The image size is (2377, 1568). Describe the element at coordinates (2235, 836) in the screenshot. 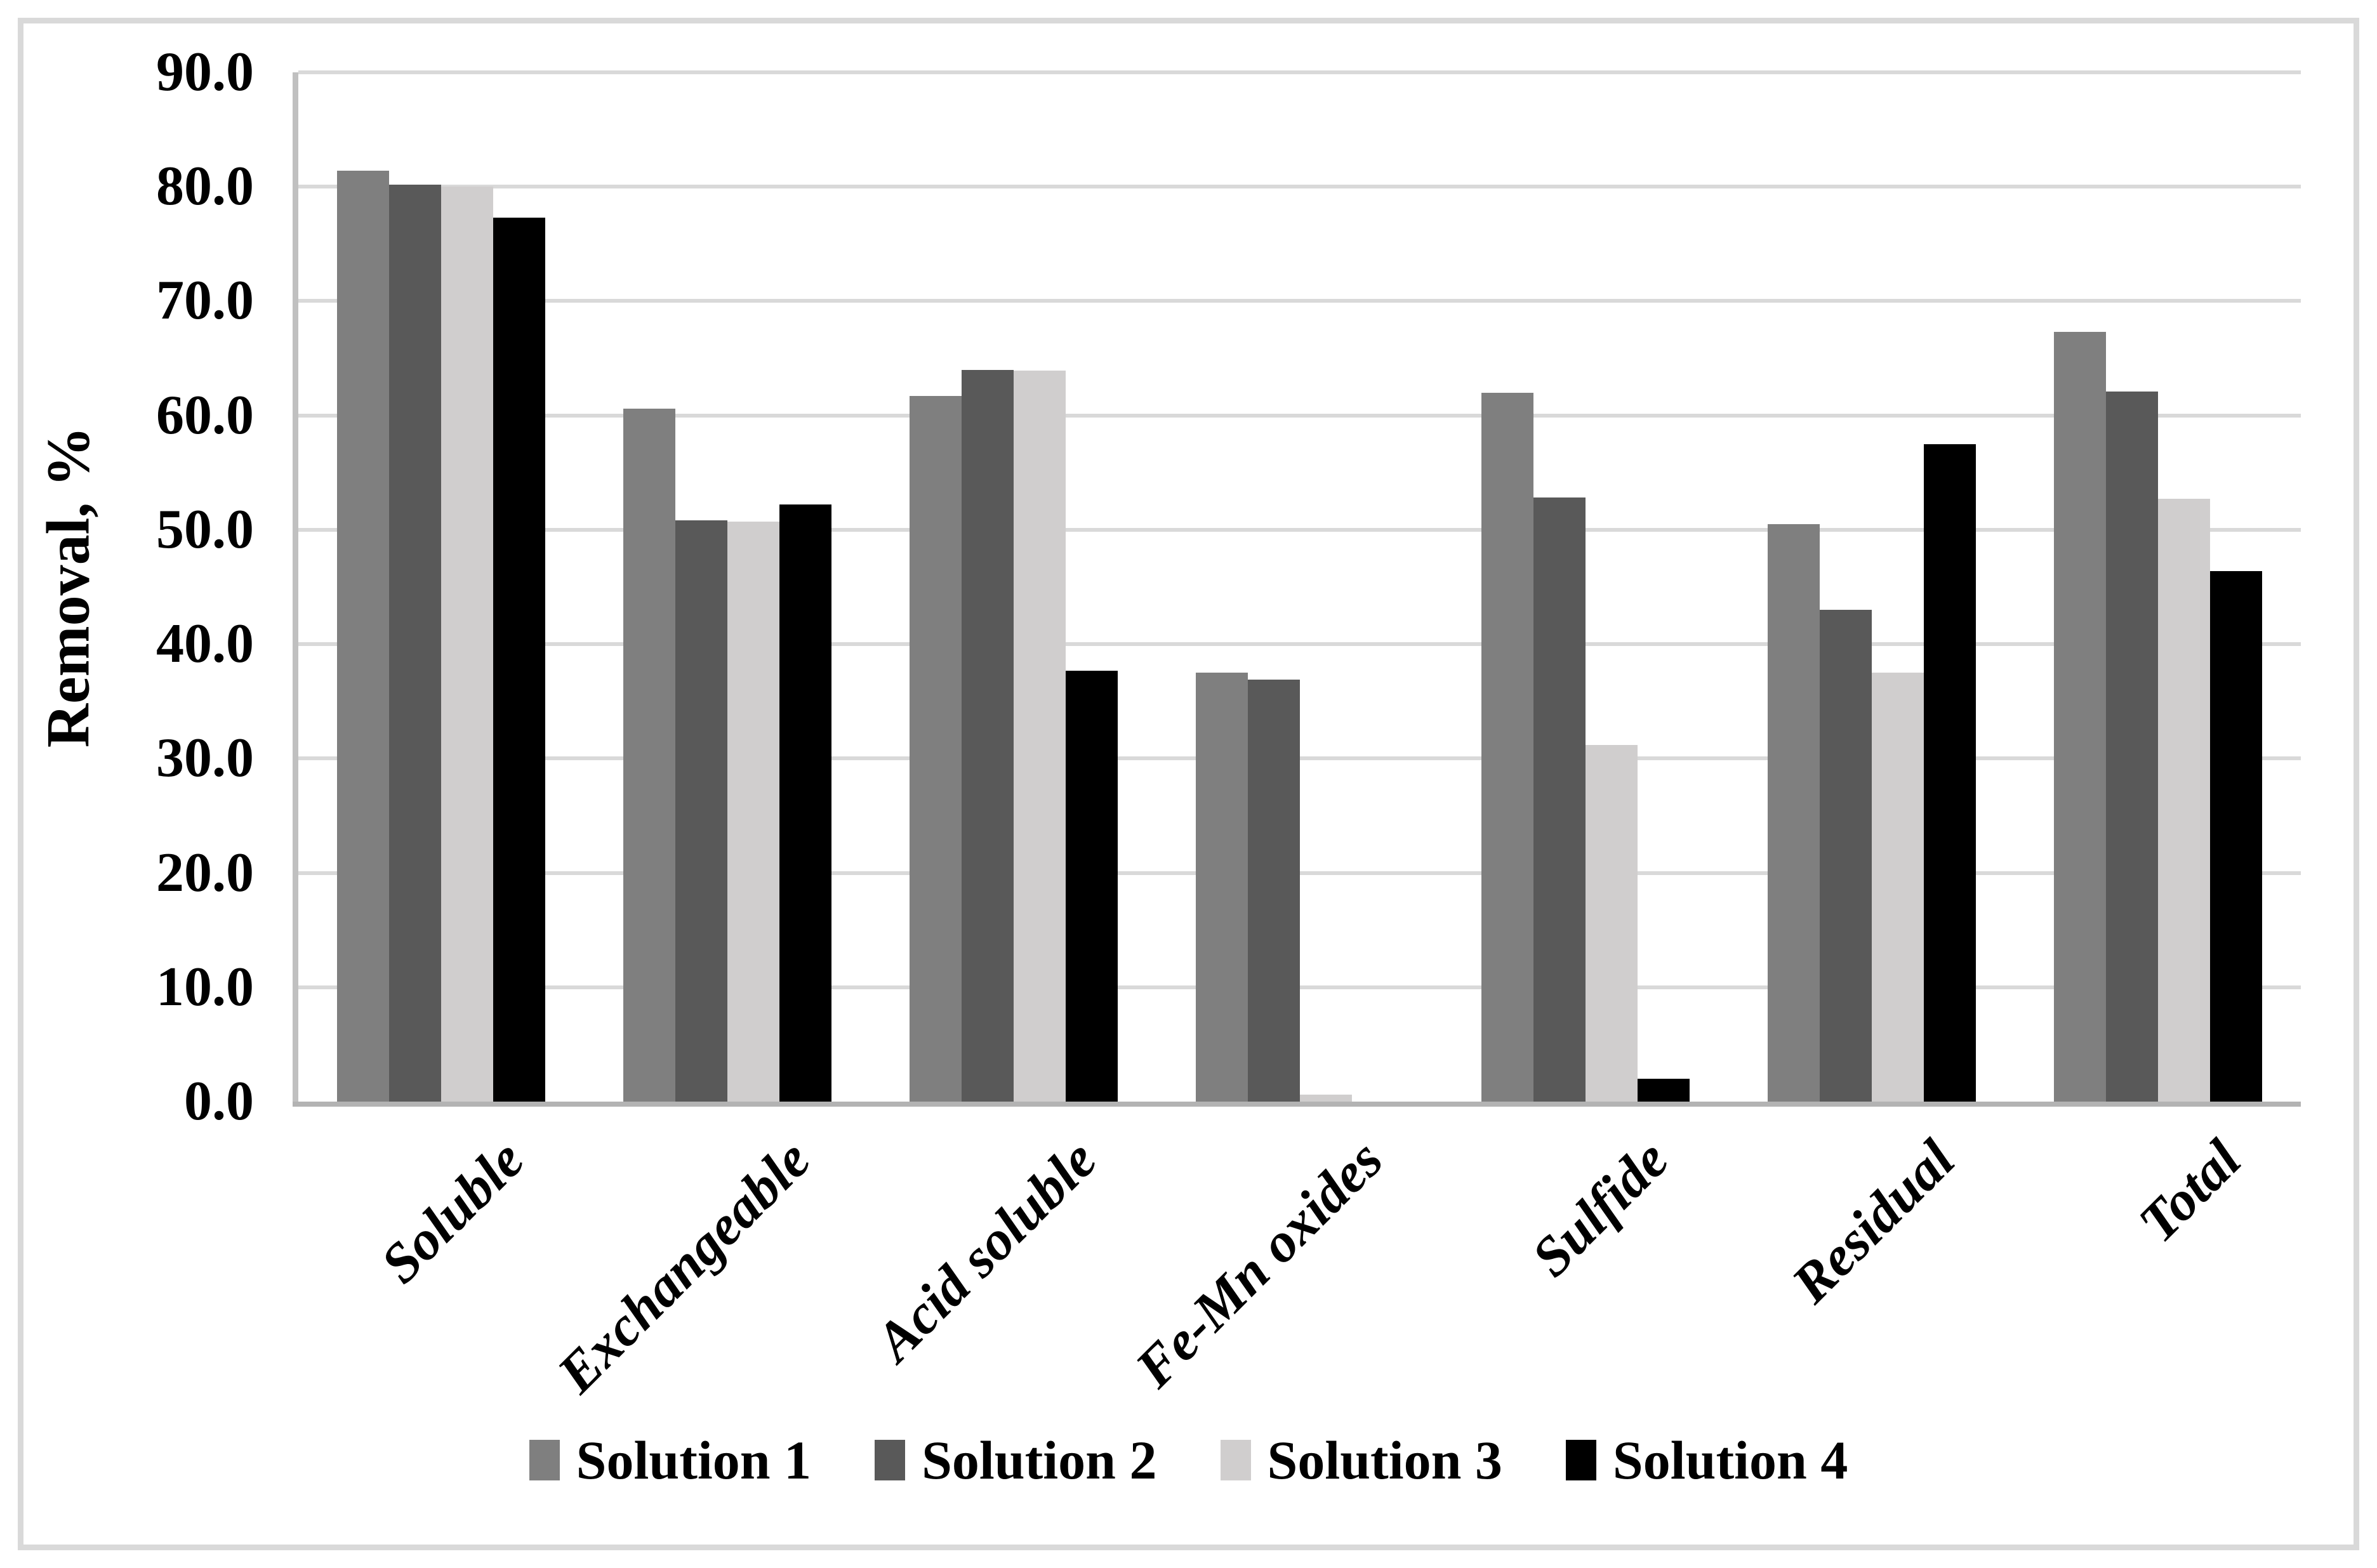

I see `bar-solution-4-total` at that location.